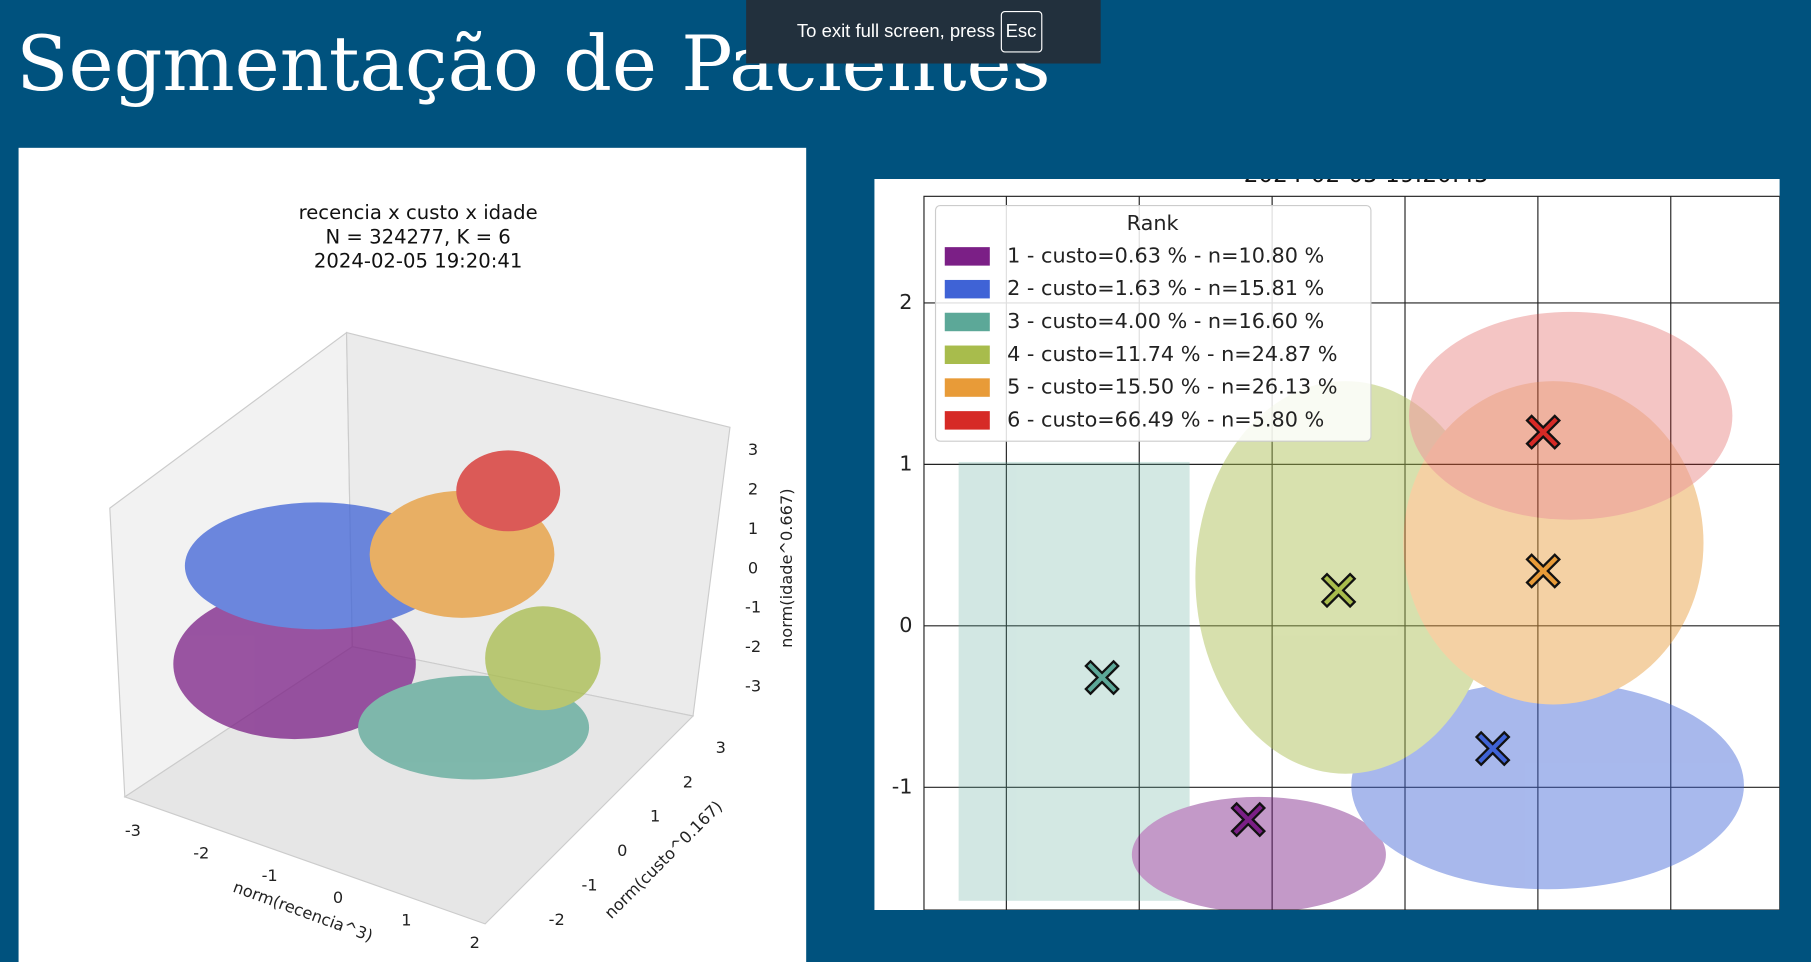 This screenshot has width=1811, height=962. What do you see at coordinates (902, 786) in the screenshot?
I see `y-tick-label: -1` at bounding box center [902, 786].